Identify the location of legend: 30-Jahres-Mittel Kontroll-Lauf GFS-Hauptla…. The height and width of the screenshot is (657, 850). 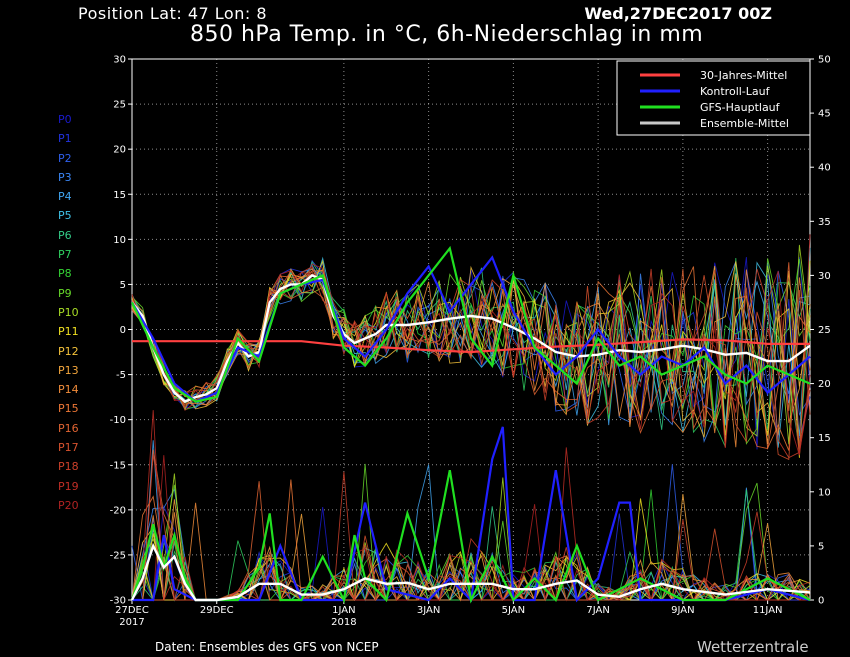
(713, 98).